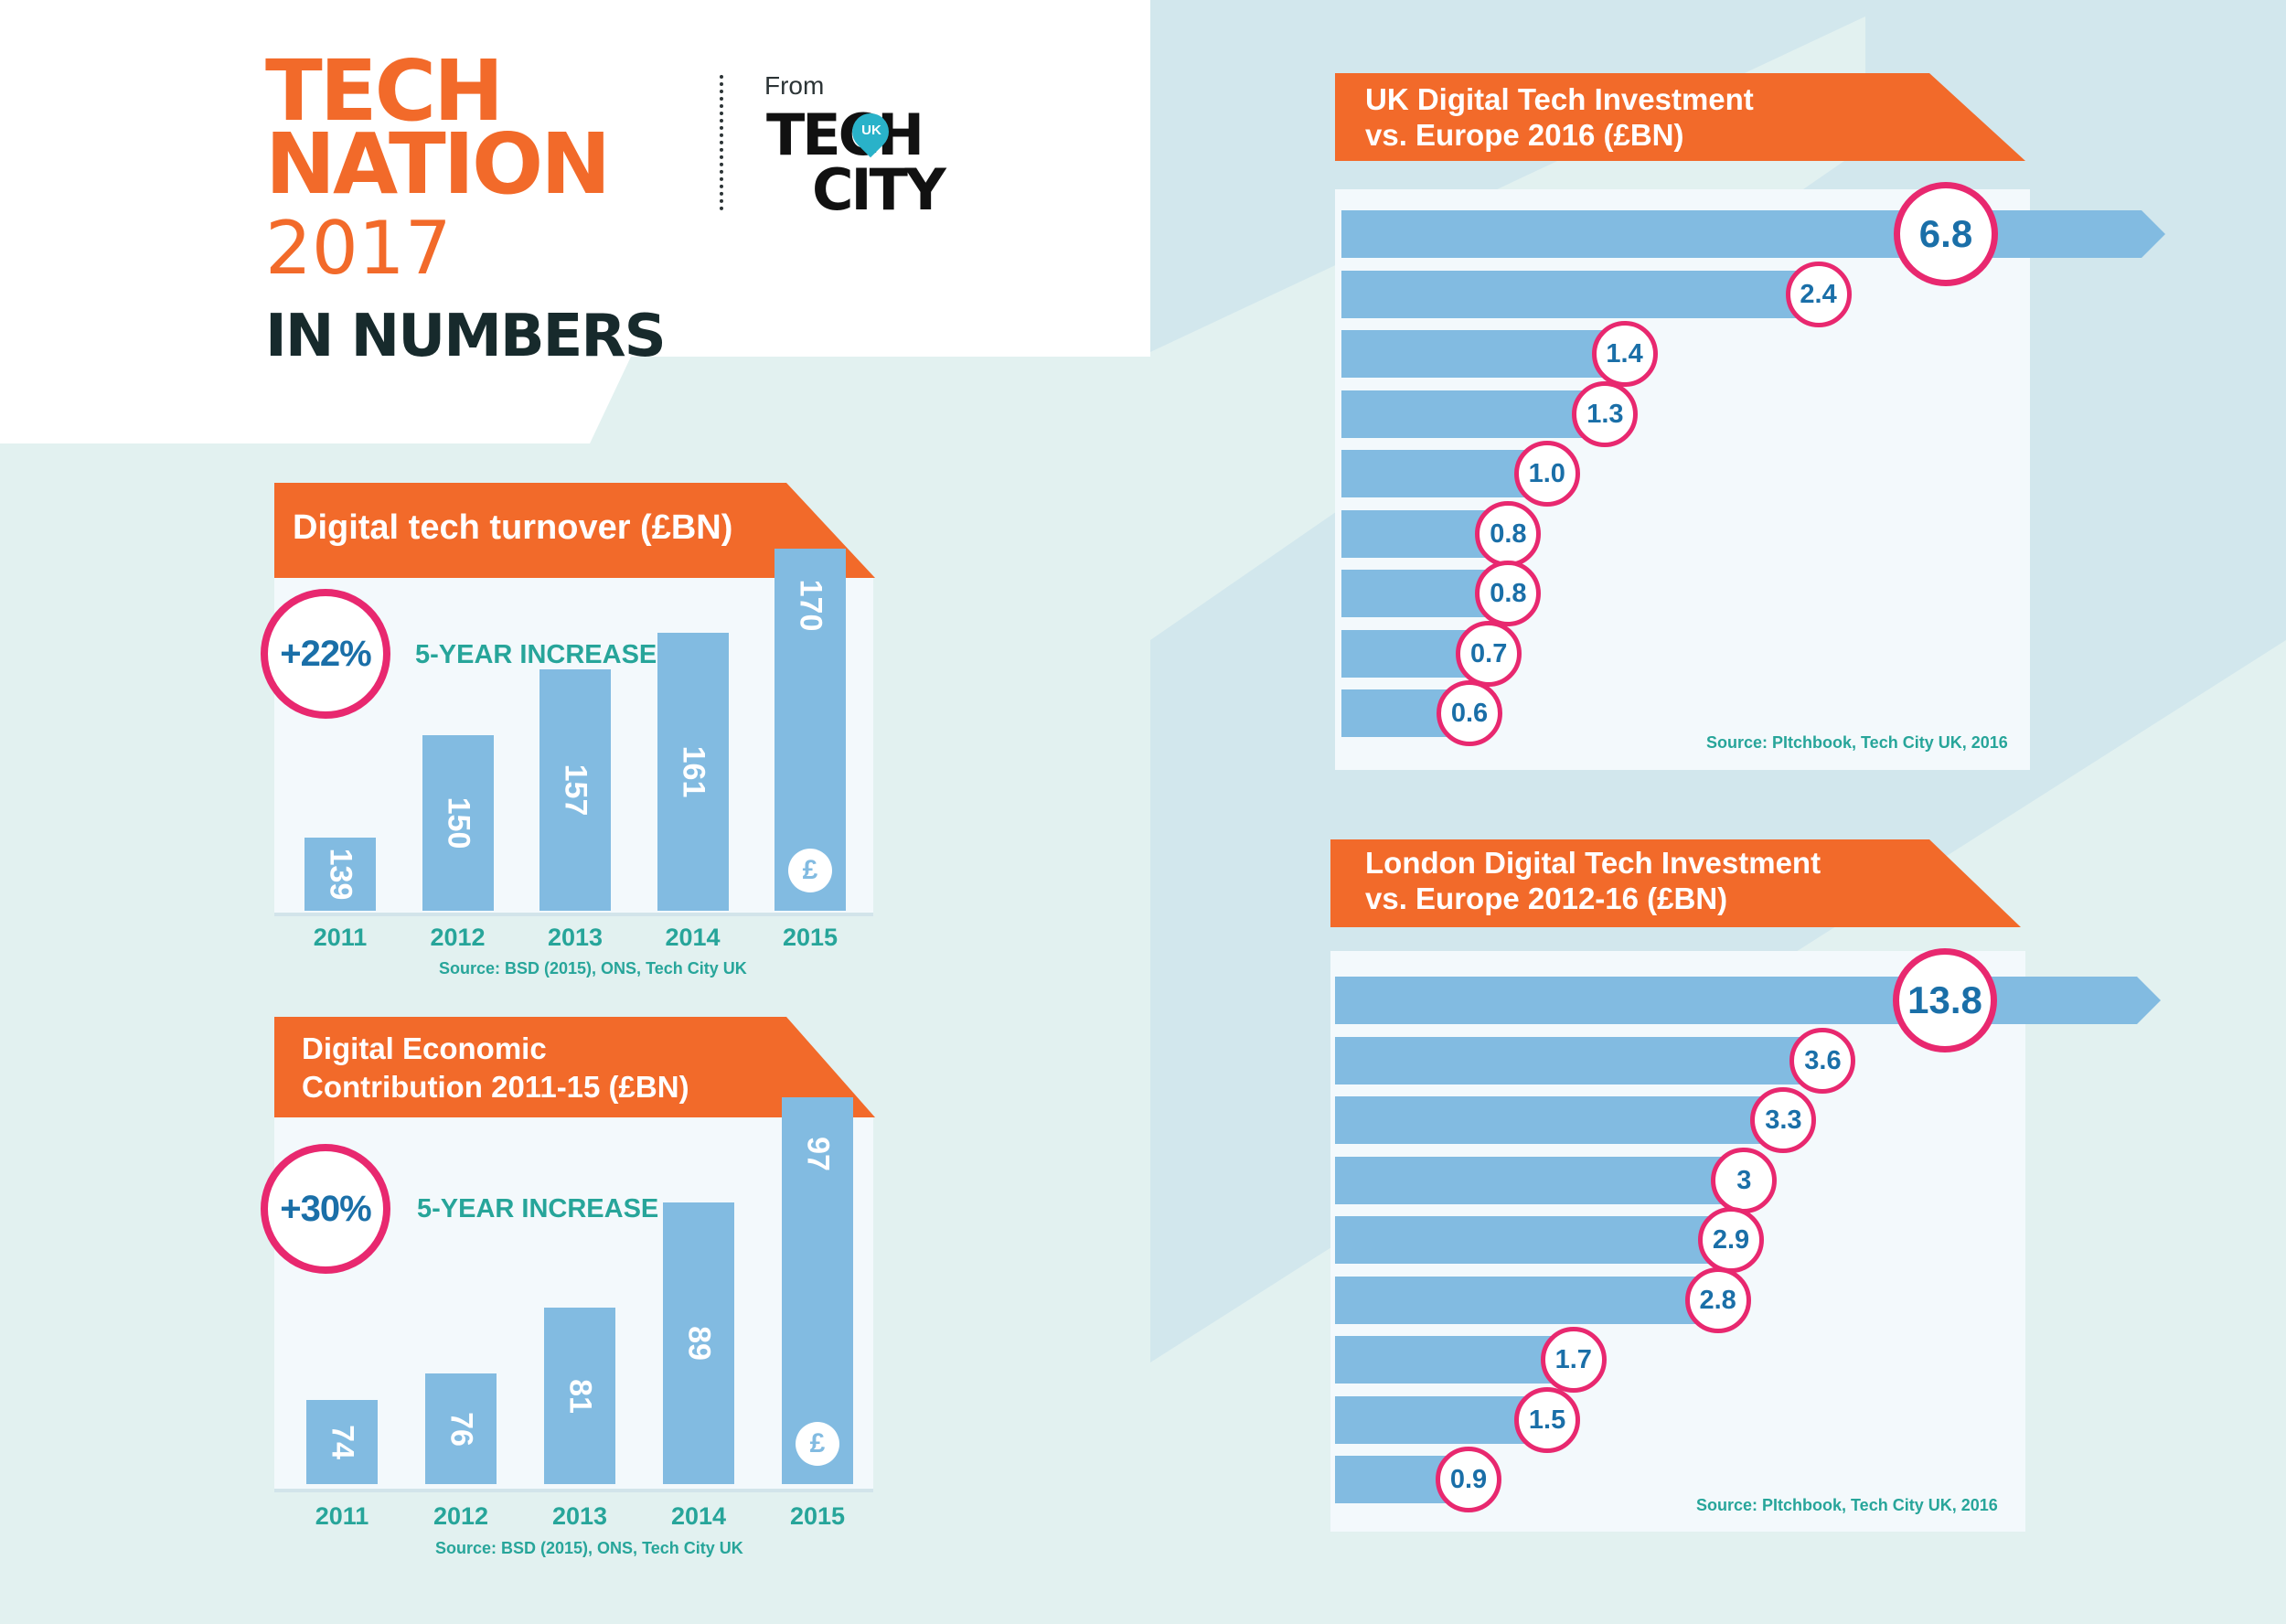 The image size is (2286, 1624). I want to click on brand-title-line1: TECH, so click(384, 91).